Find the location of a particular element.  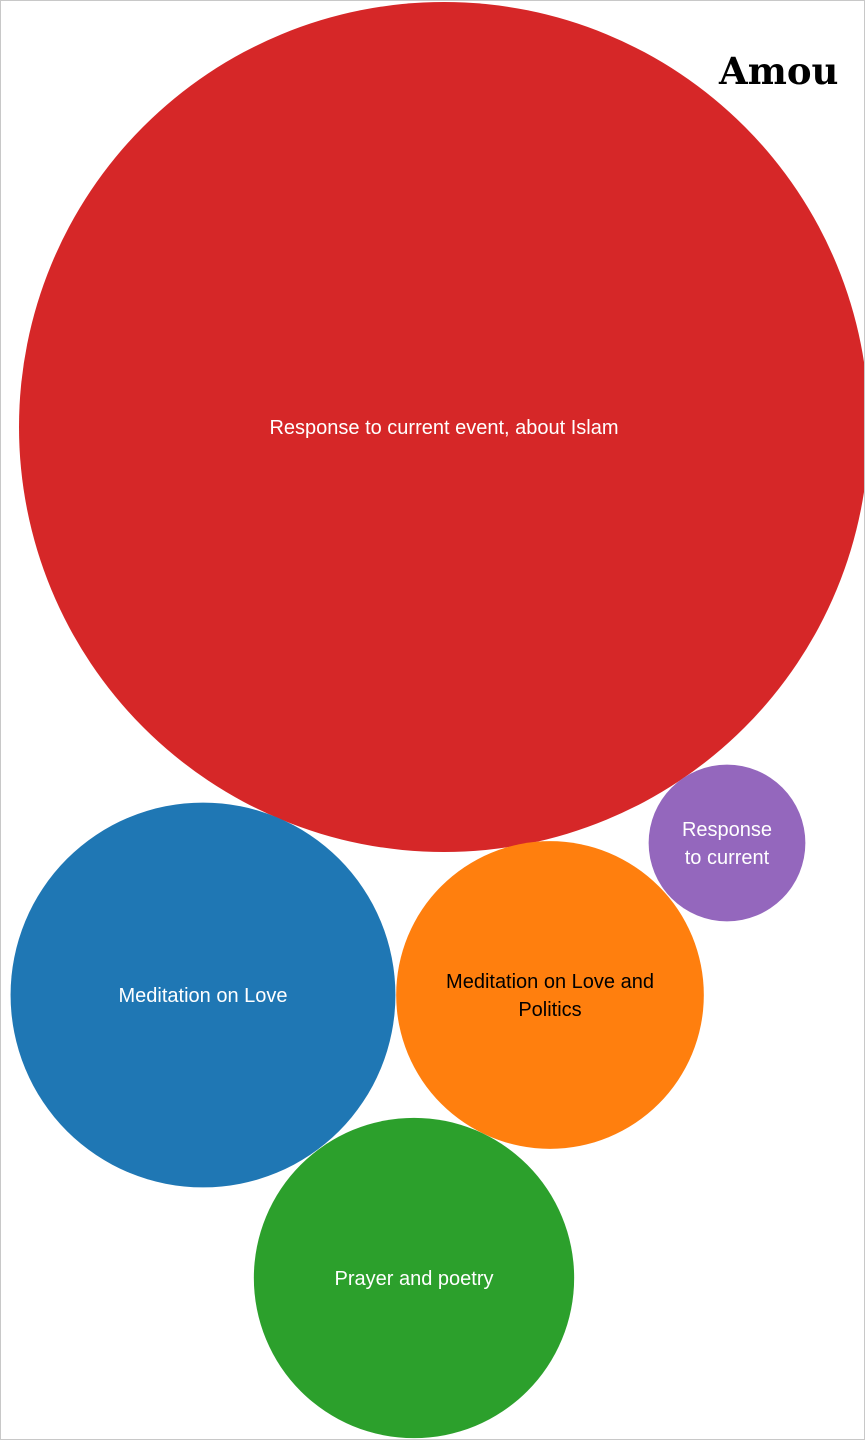

bubble-circle-meditation-on-love-and-politics is located at coordinates (550, 995).